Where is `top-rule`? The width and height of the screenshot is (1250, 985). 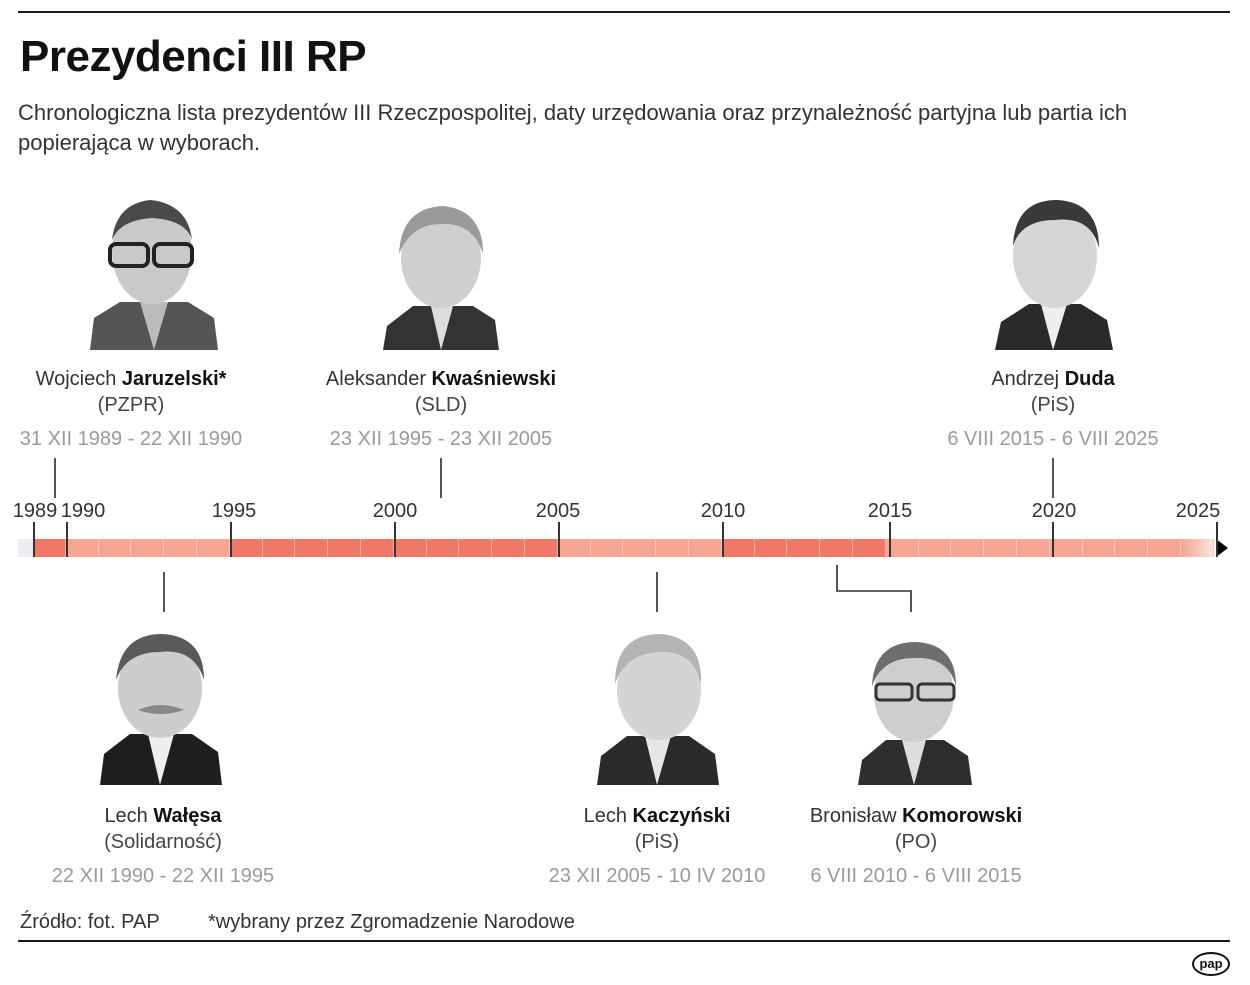
top-rule is located at coordinates (624, 12).